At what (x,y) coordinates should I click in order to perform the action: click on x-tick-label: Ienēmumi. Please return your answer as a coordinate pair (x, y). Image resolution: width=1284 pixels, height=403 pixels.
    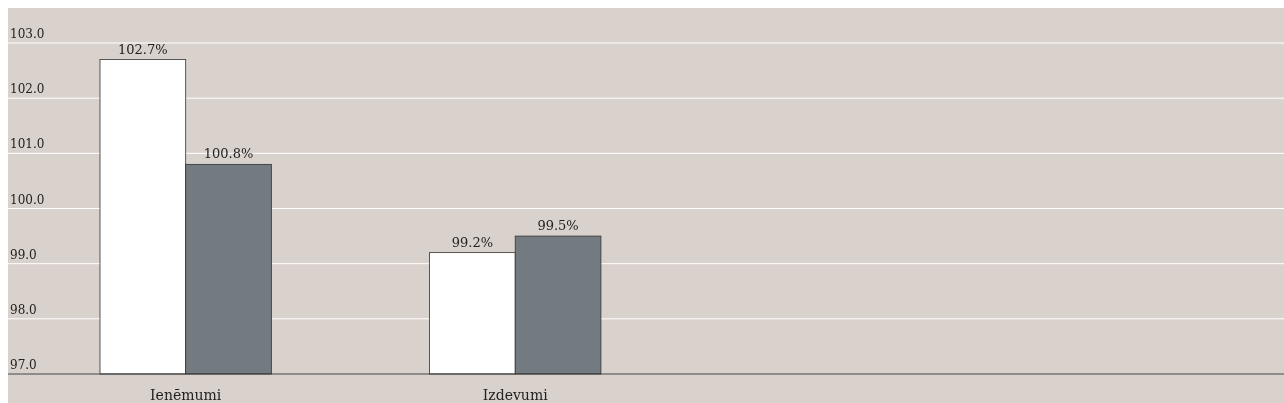
    Looking at the image, I should click on (186, 395).